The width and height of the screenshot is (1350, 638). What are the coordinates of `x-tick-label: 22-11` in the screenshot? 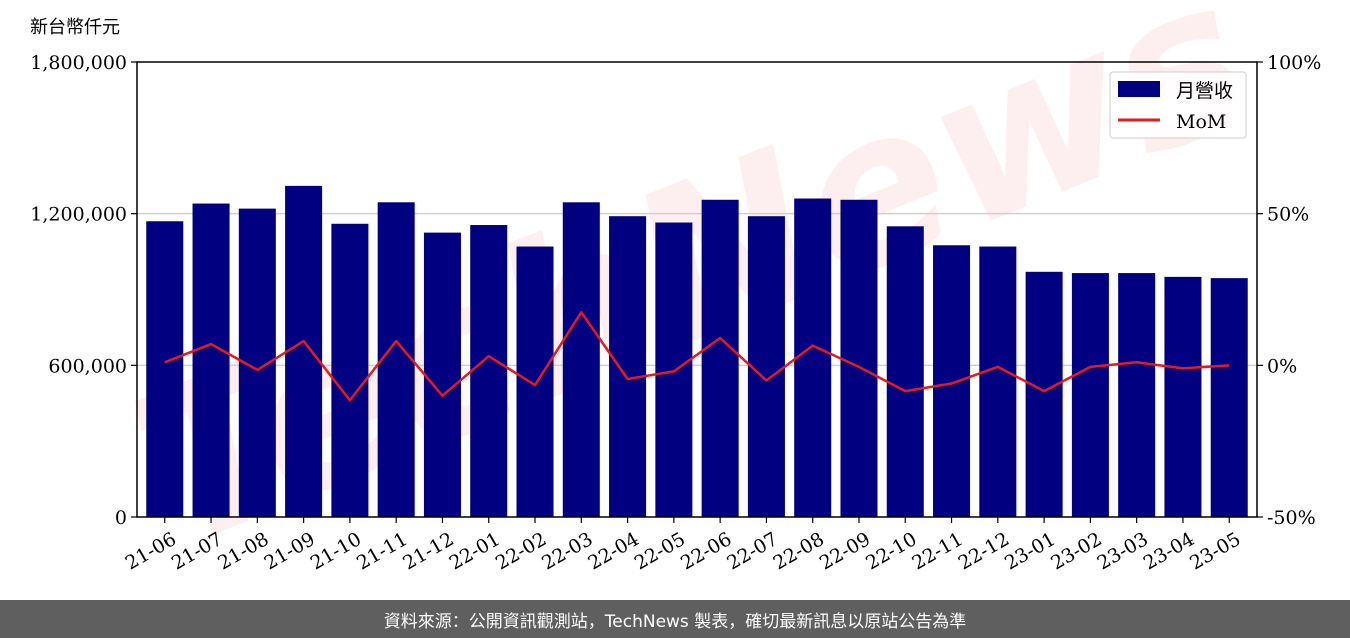 It's located at (937, 551).